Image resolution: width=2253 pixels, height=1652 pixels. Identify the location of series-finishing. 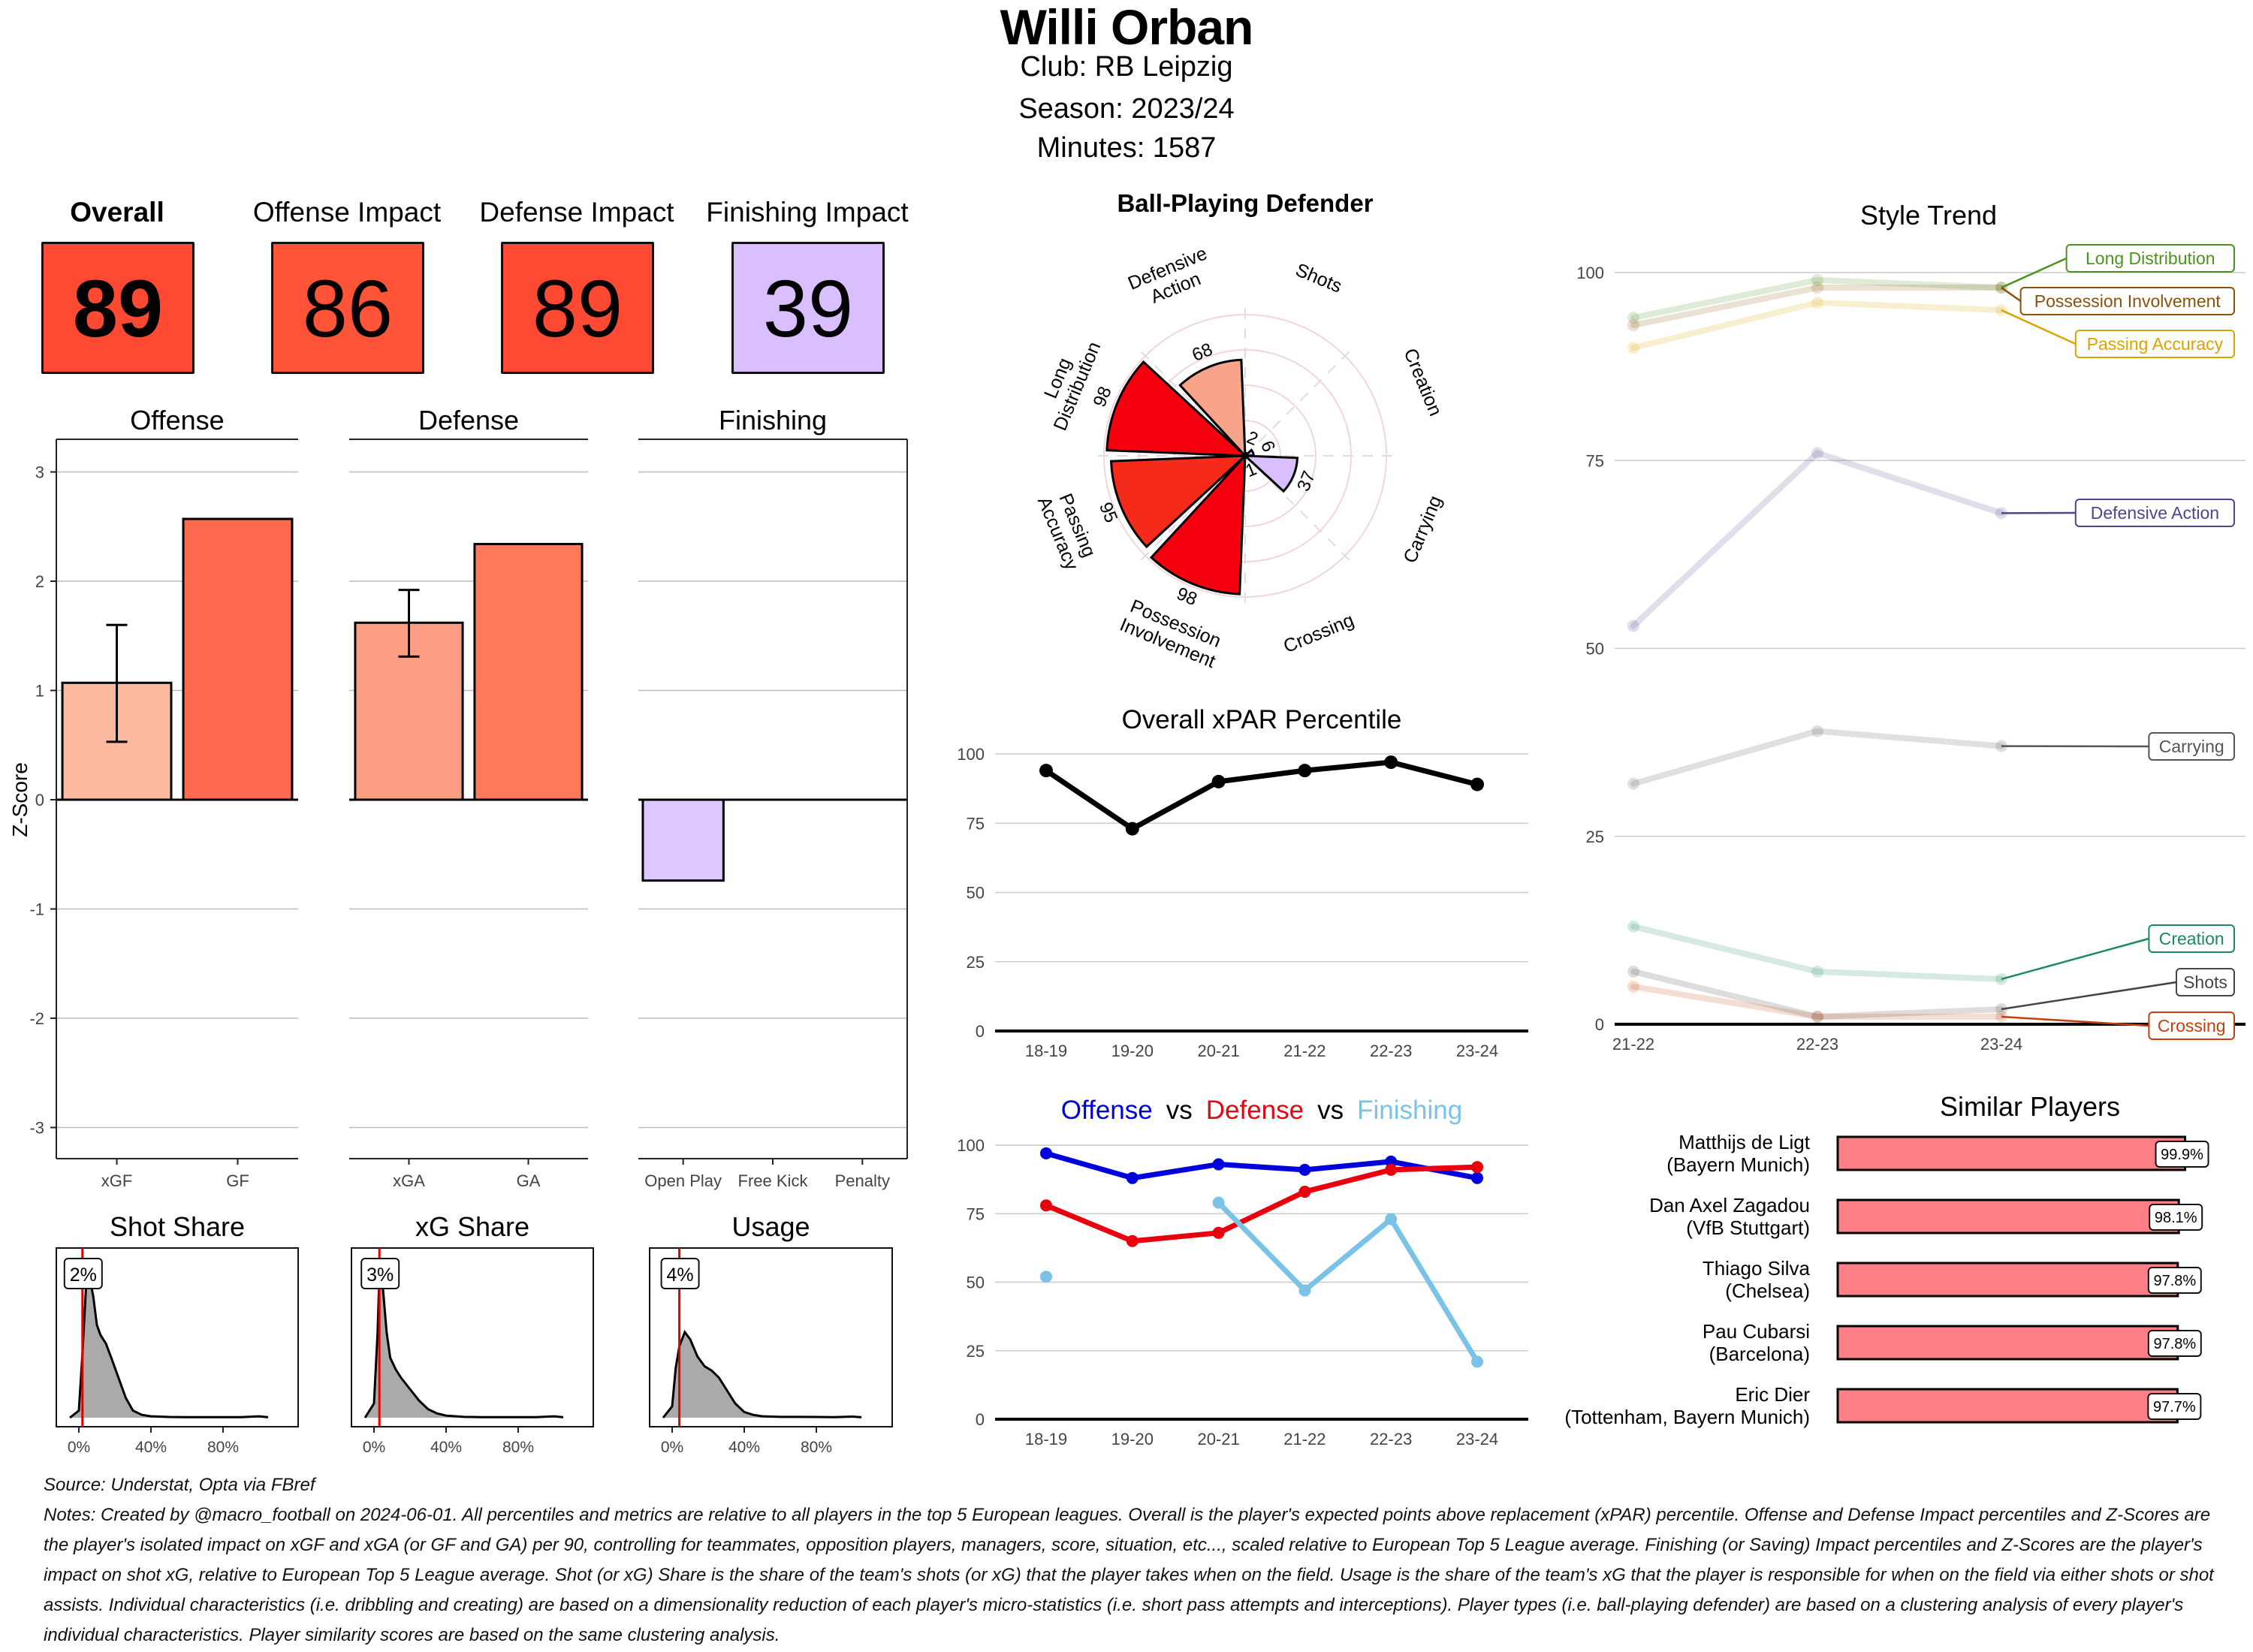
(1261, 1282).